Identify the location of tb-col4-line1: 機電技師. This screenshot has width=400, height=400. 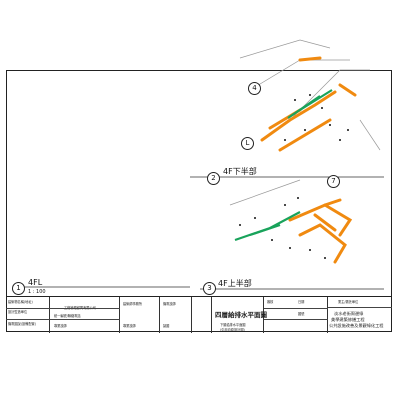
(169, 304).